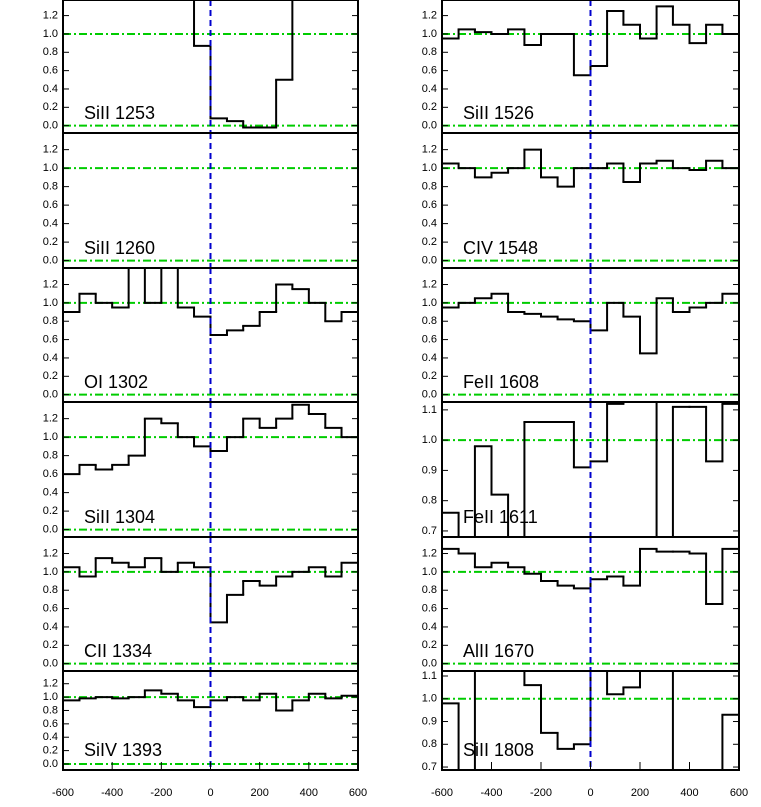 The image size is (761, 807). I want to click on panel-label: AlII 1670, so click(498, 651).